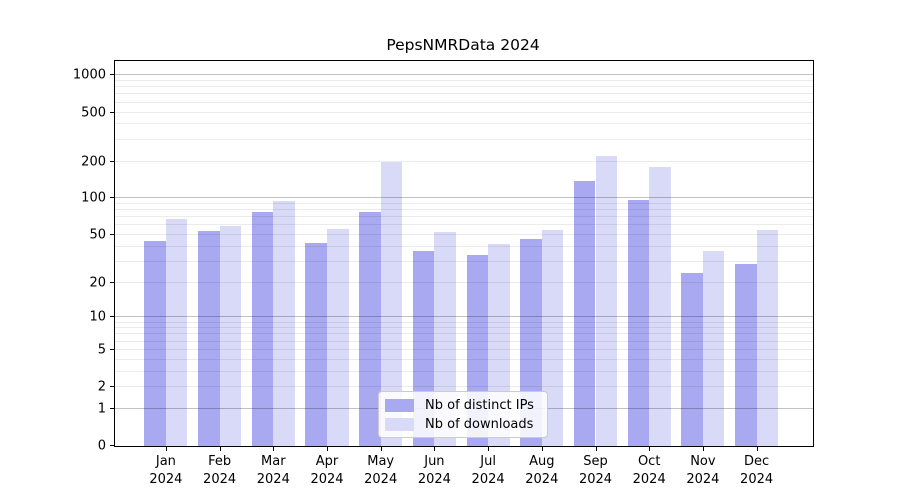  Describe the element at coordinates (274, 448) in the screenshot. I see `x-tickmark-mar` at that location.